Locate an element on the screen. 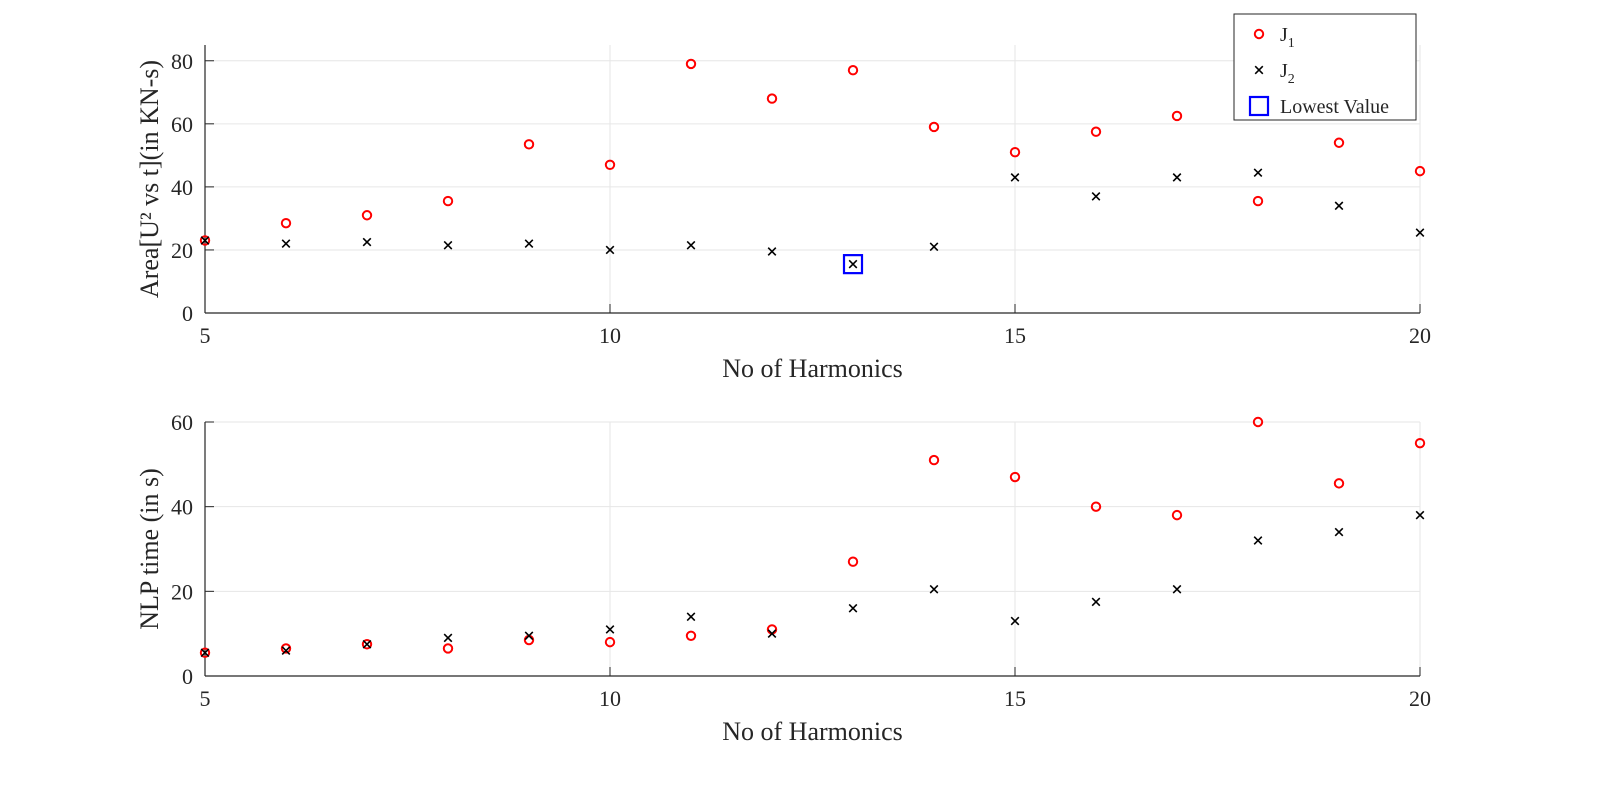 This screenshot has width=1600, height=788. lowest-value-marker is located at coordinates (853, 264).